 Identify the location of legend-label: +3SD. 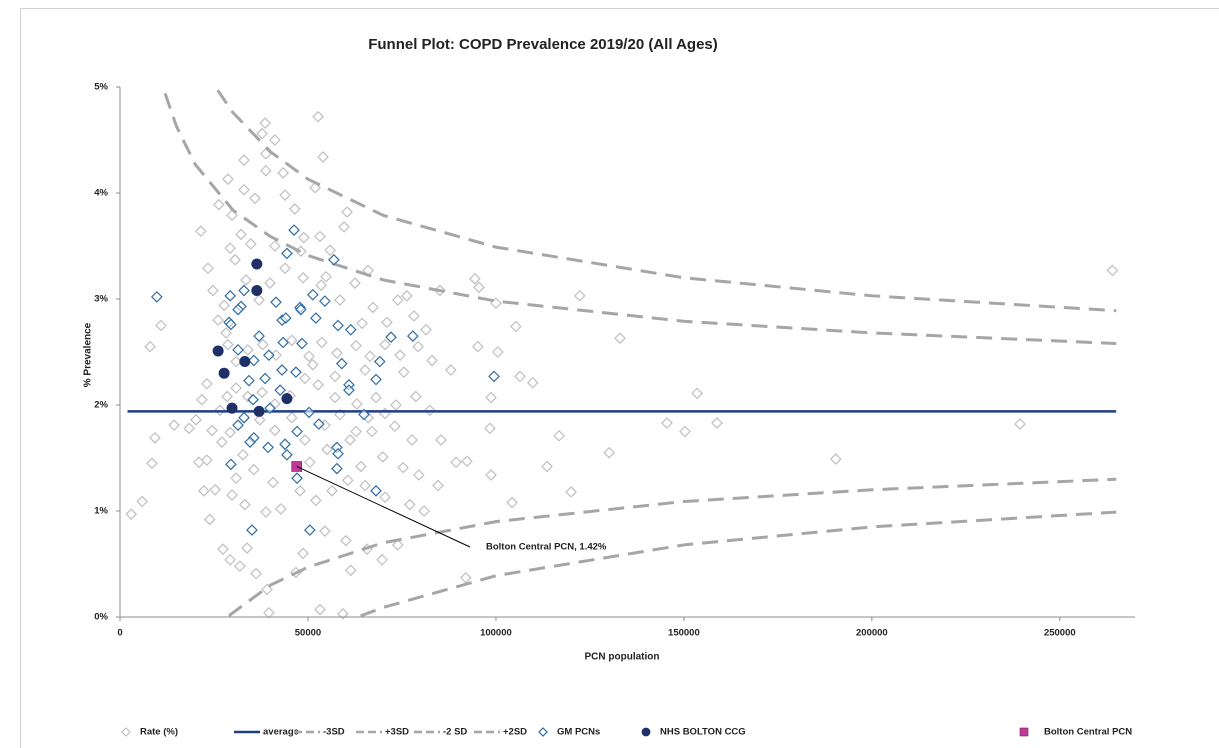
(397, 732).